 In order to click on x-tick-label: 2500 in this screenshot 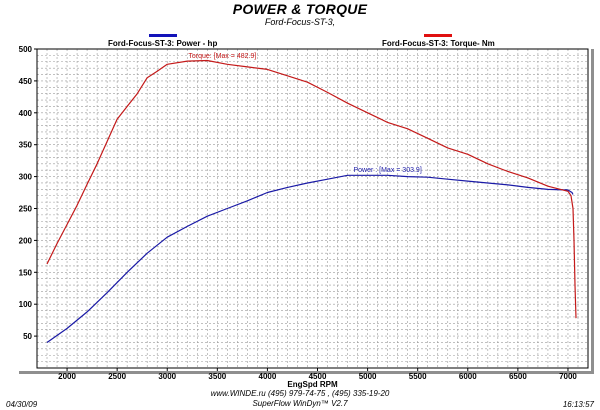, I will do `click(117, 376)`.